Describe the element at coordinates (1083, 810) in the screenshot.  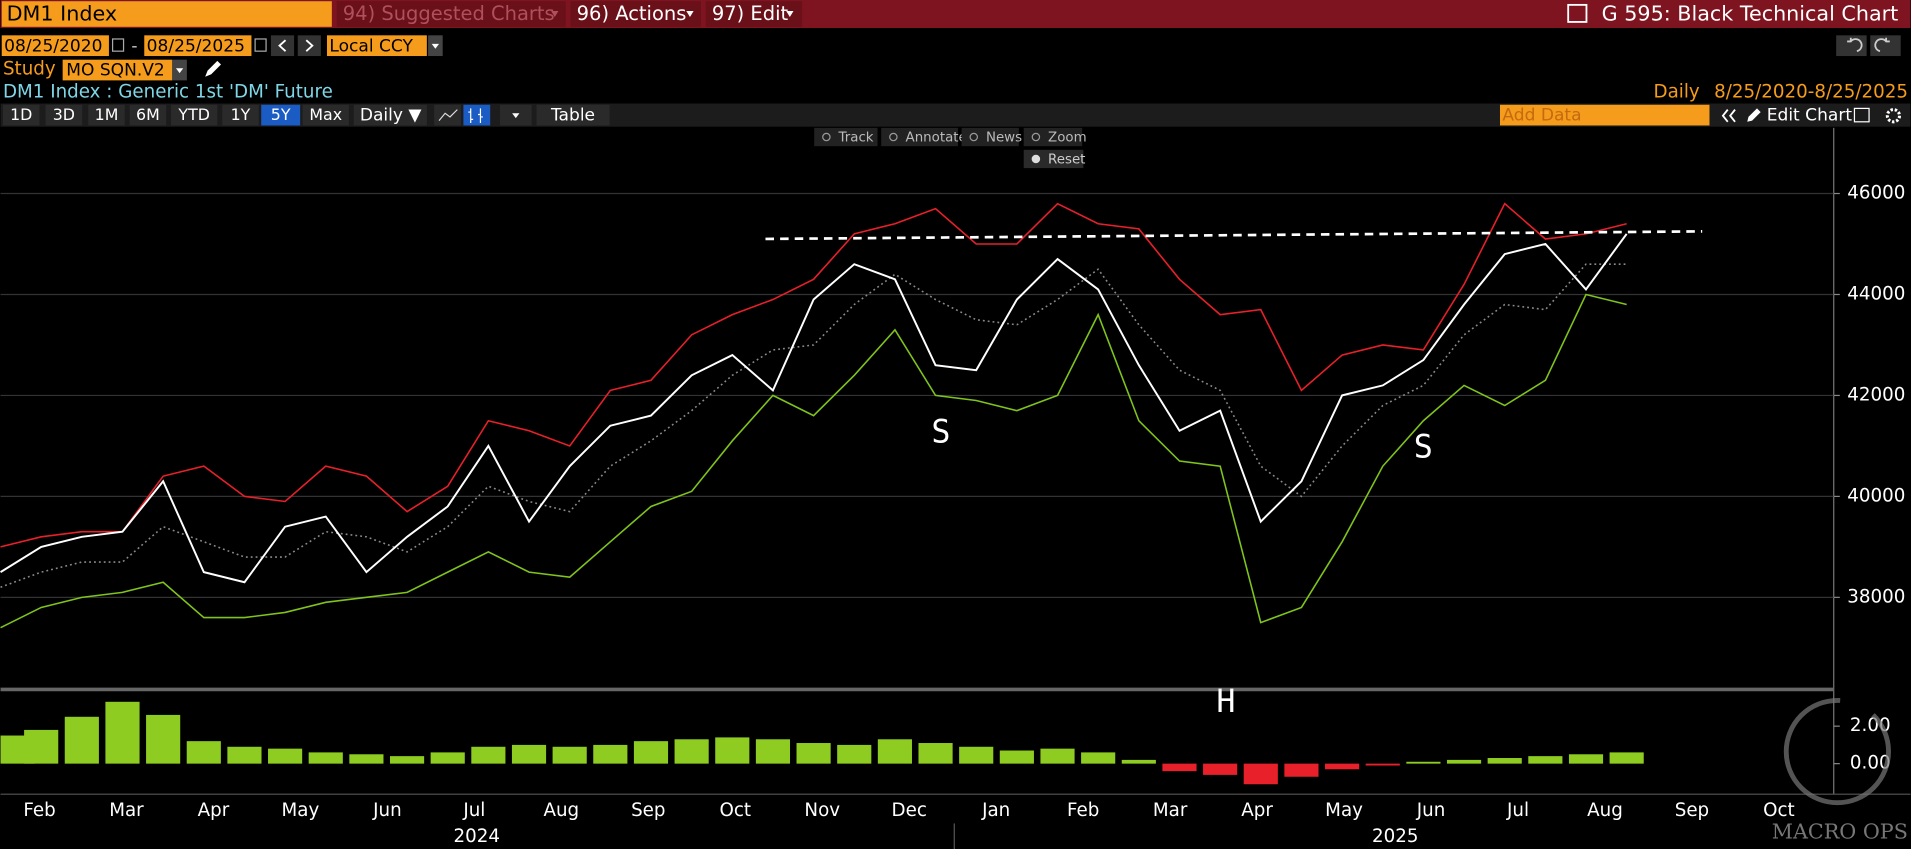
I see `x-tick-label: Feb` at that location.